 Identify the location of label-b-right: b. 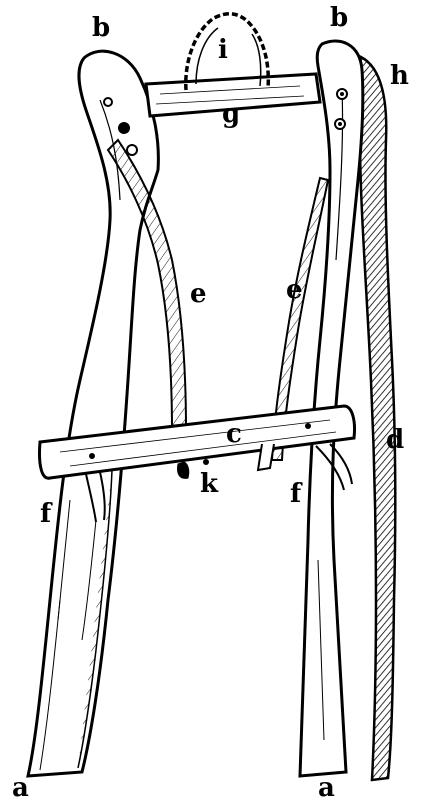
(339, 18).